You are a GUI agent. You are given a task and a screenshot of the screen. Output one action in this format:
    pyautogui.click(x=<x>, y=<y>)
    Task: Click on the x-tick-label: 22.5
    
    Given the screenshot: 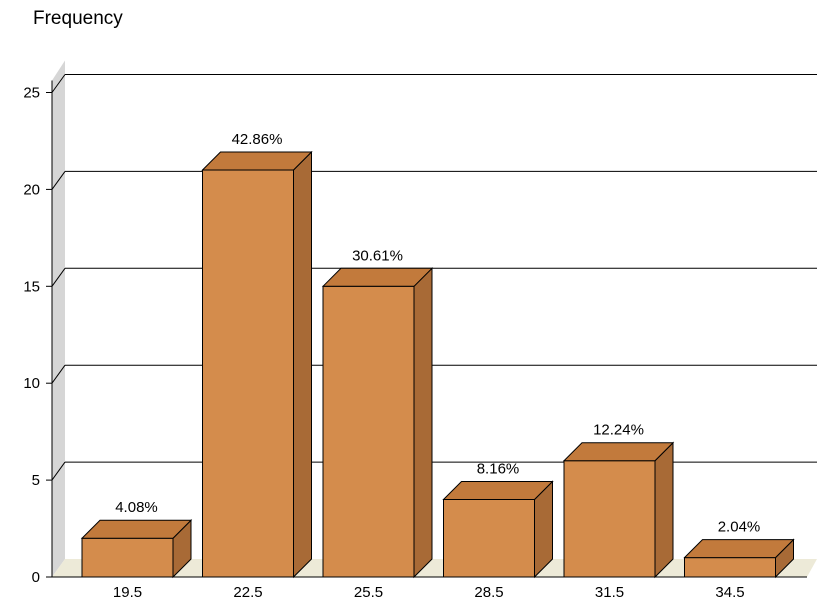 What is the action you would take?
    pyautogui.click(x=247, y=592)
    